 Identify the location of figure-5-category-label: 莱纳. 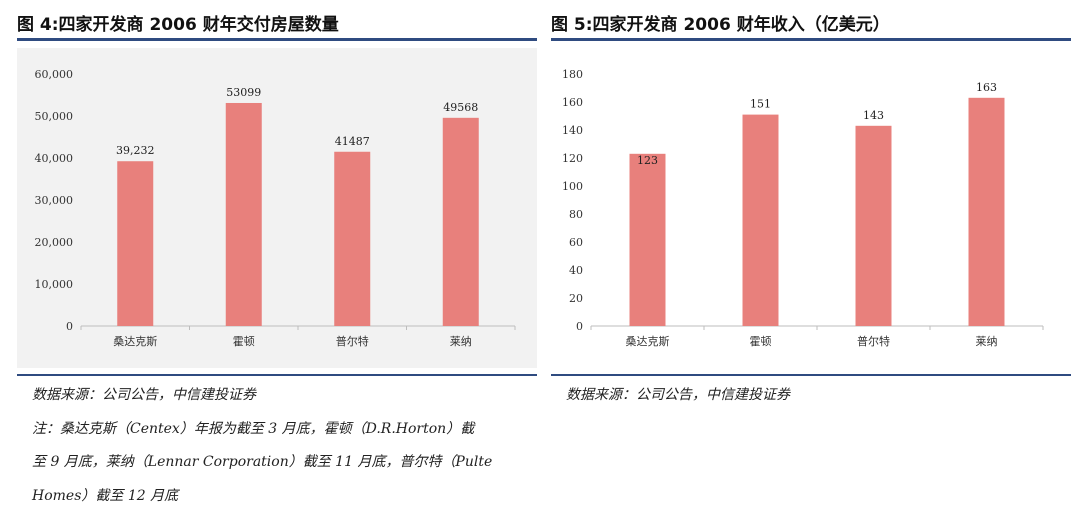
(987, 341).